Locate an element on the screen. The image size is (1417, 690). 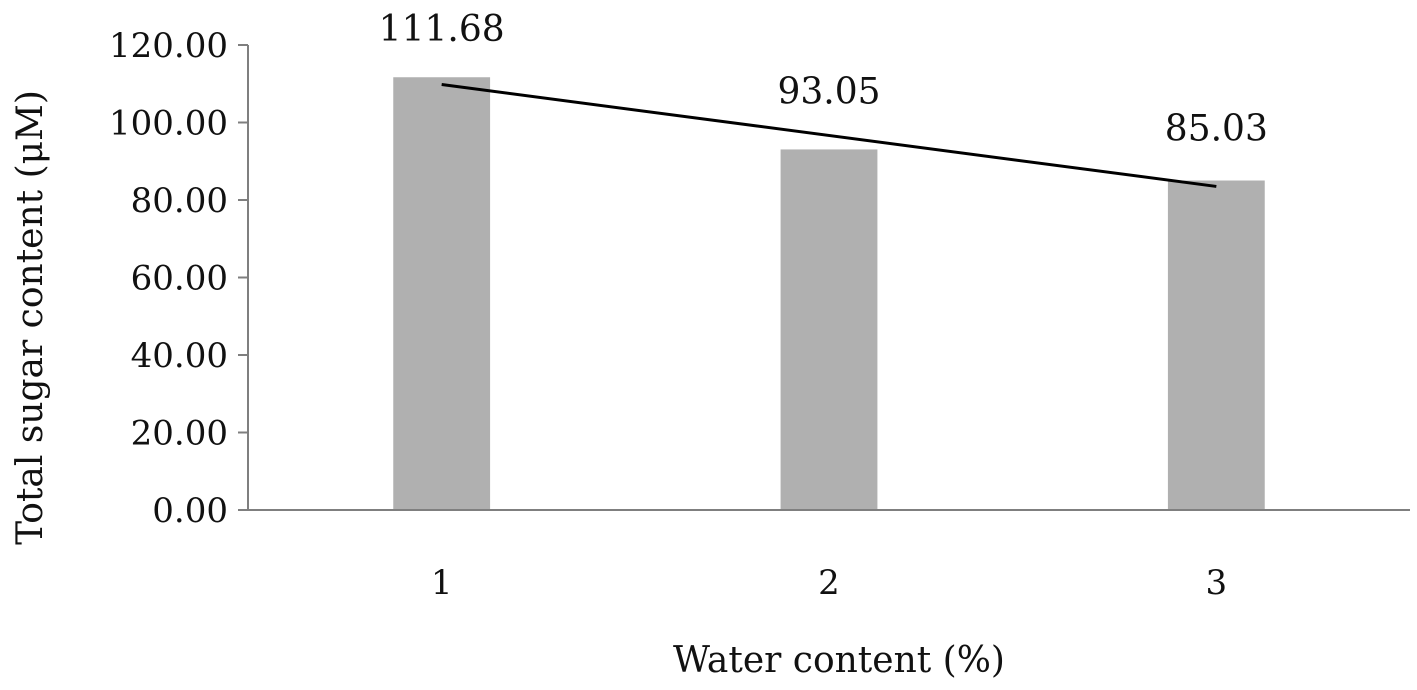
y-tick-label: 0.00 is located at coordinates (190, 511).